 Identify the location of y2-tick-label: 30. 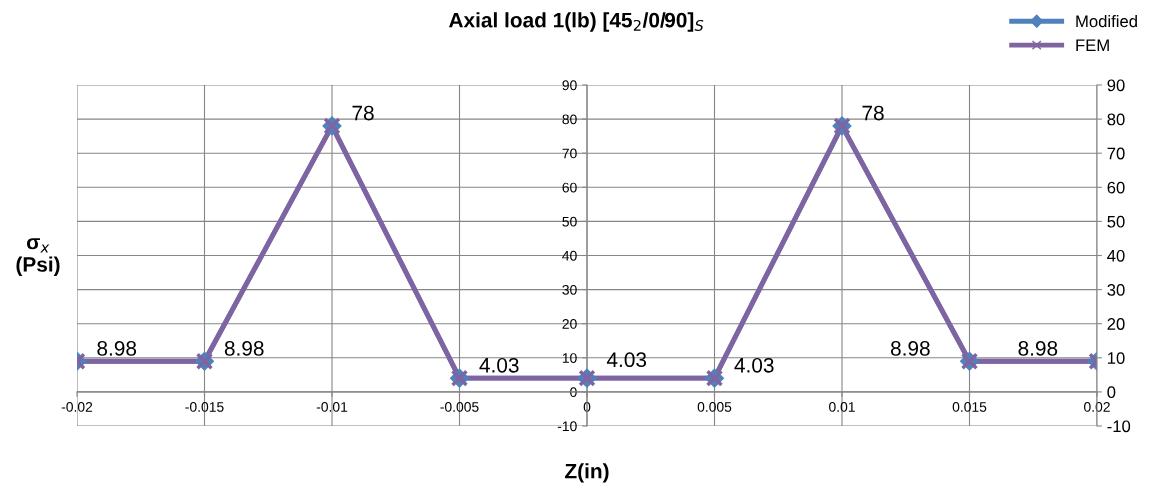
(1116, 290).